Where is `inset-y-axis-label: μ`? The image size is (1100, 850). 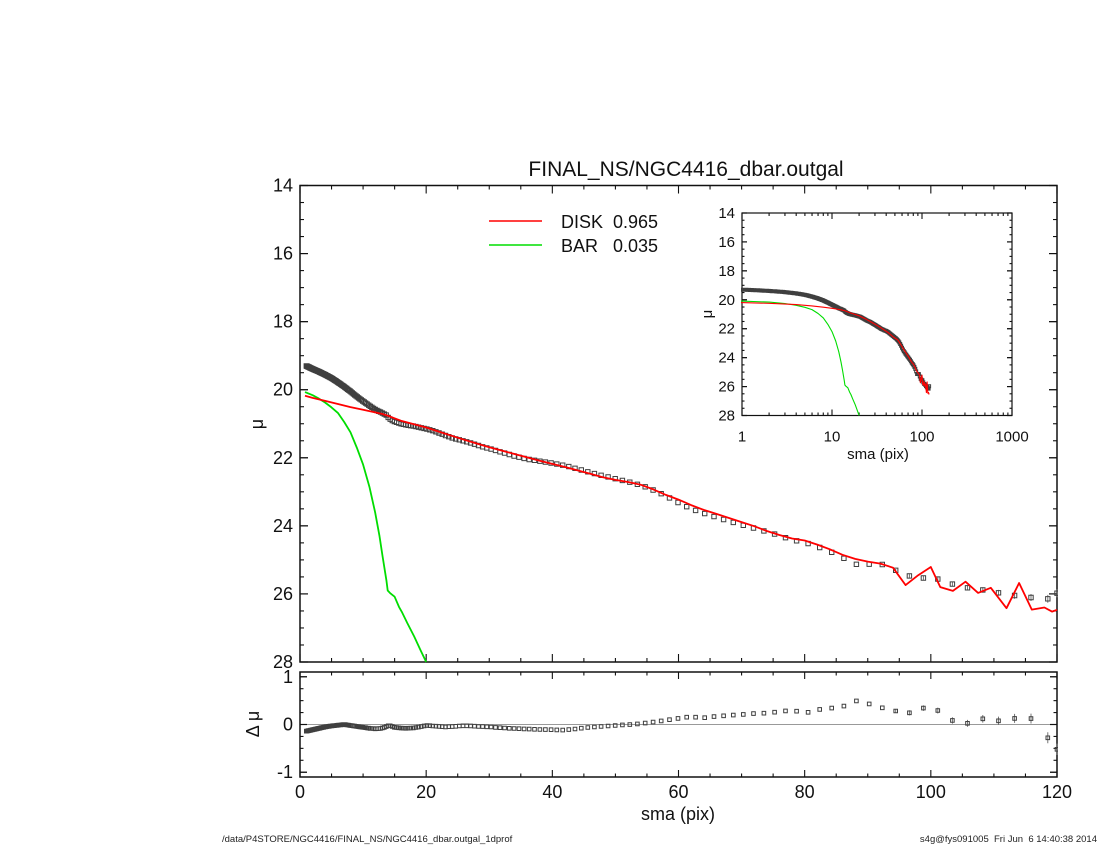 inset-y-axis-label: μ is located at coordinates (707, 314).